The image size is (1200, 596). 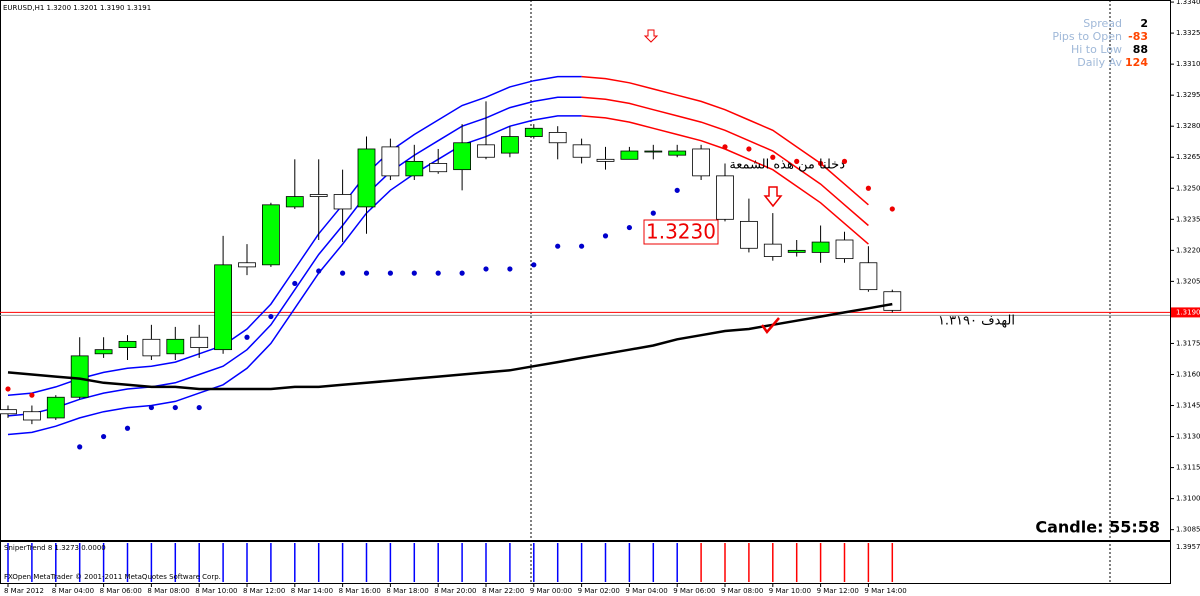 What do you see at coordinates (646, 591) in the screenshot?
I see `x-tick-label: 9 Mar 04:00` at bounding box center [646, 591].